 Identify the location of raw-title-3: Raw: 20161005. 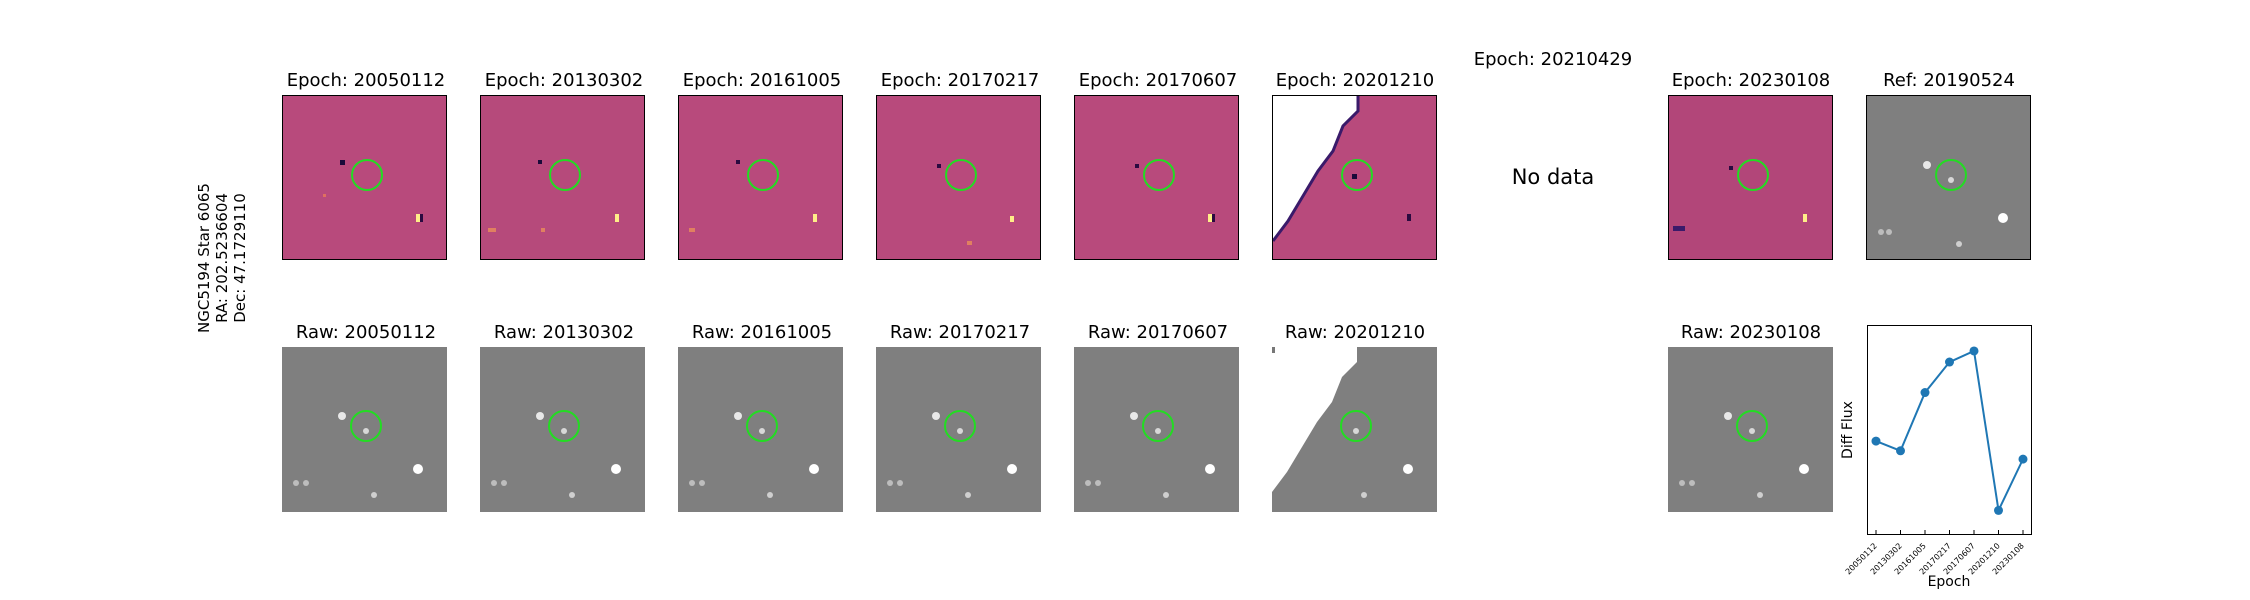
(762, 332).